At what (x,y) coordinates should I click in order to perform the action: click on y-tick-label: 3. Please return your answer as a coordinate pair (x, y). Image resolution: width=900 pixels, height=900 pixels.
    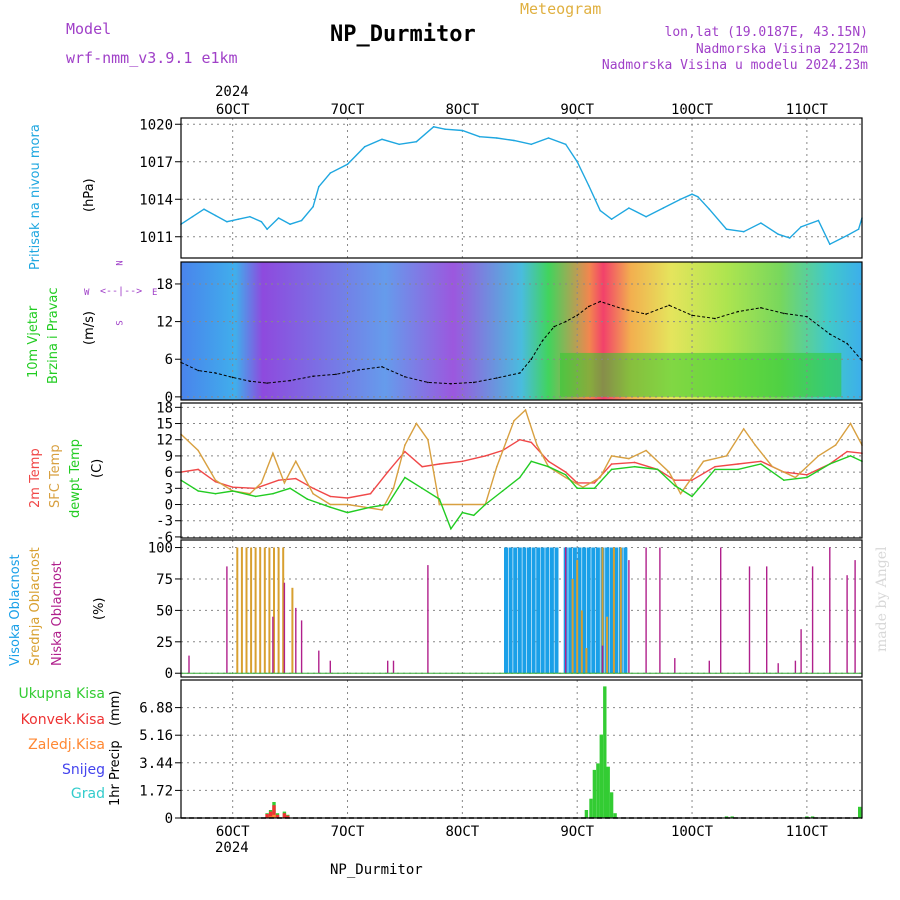
    Looking at the image, I should click on (169, 489).